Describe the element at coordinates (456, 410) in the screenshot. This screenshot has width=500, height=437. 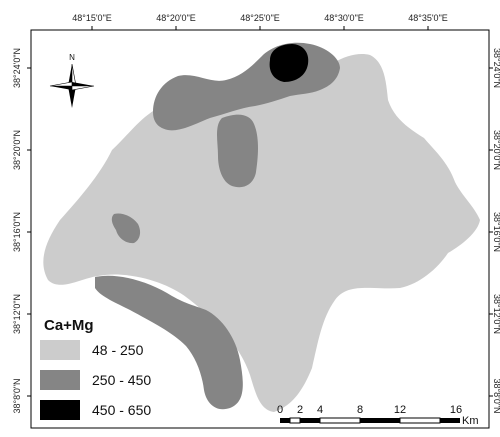
I see `scale-tick-label: 16` at that location.